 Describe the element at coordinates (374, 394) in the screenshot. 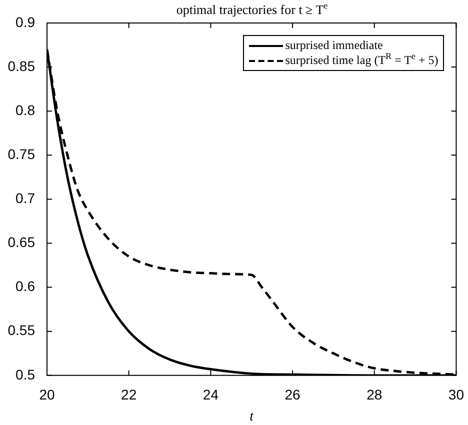

I see `x-tick-label: 28` at that location.